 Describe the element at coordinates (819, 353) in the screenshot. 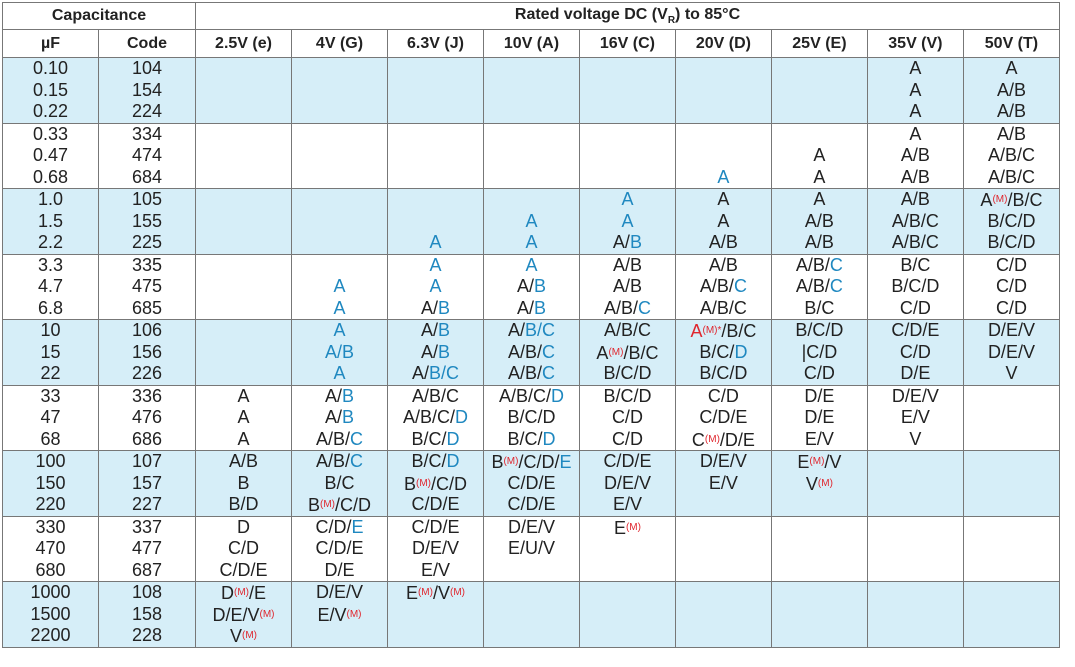

I see `case-size-line: |C/D` at that location.